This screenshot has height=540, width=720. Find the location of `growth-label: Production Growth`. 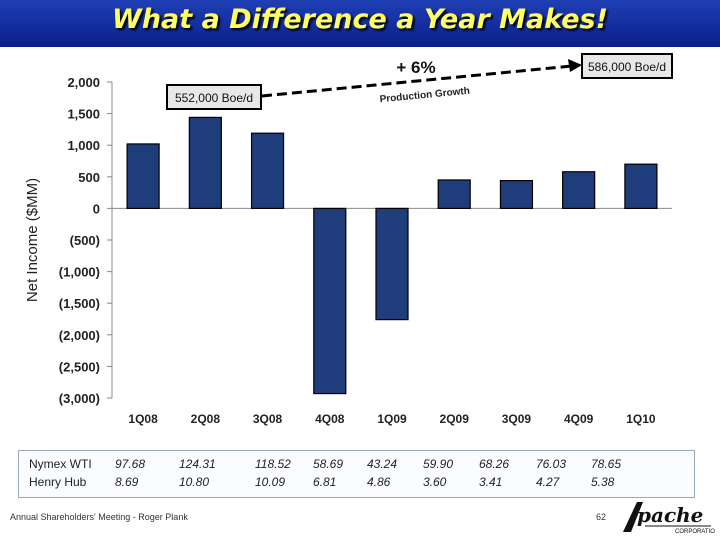

growth-label: Production Growth is located at coordinates (424, 96).